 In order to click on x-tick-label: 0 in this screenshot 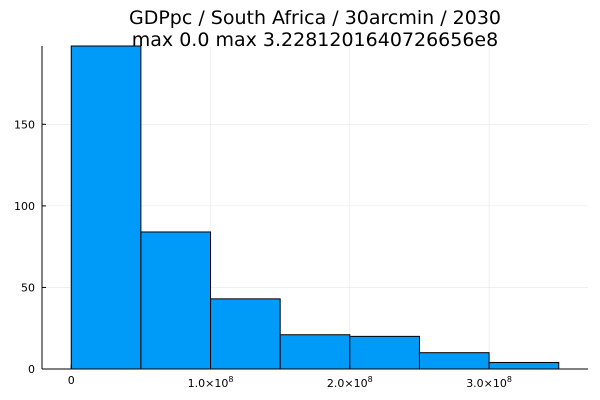, I will do `click(71, 380)`.